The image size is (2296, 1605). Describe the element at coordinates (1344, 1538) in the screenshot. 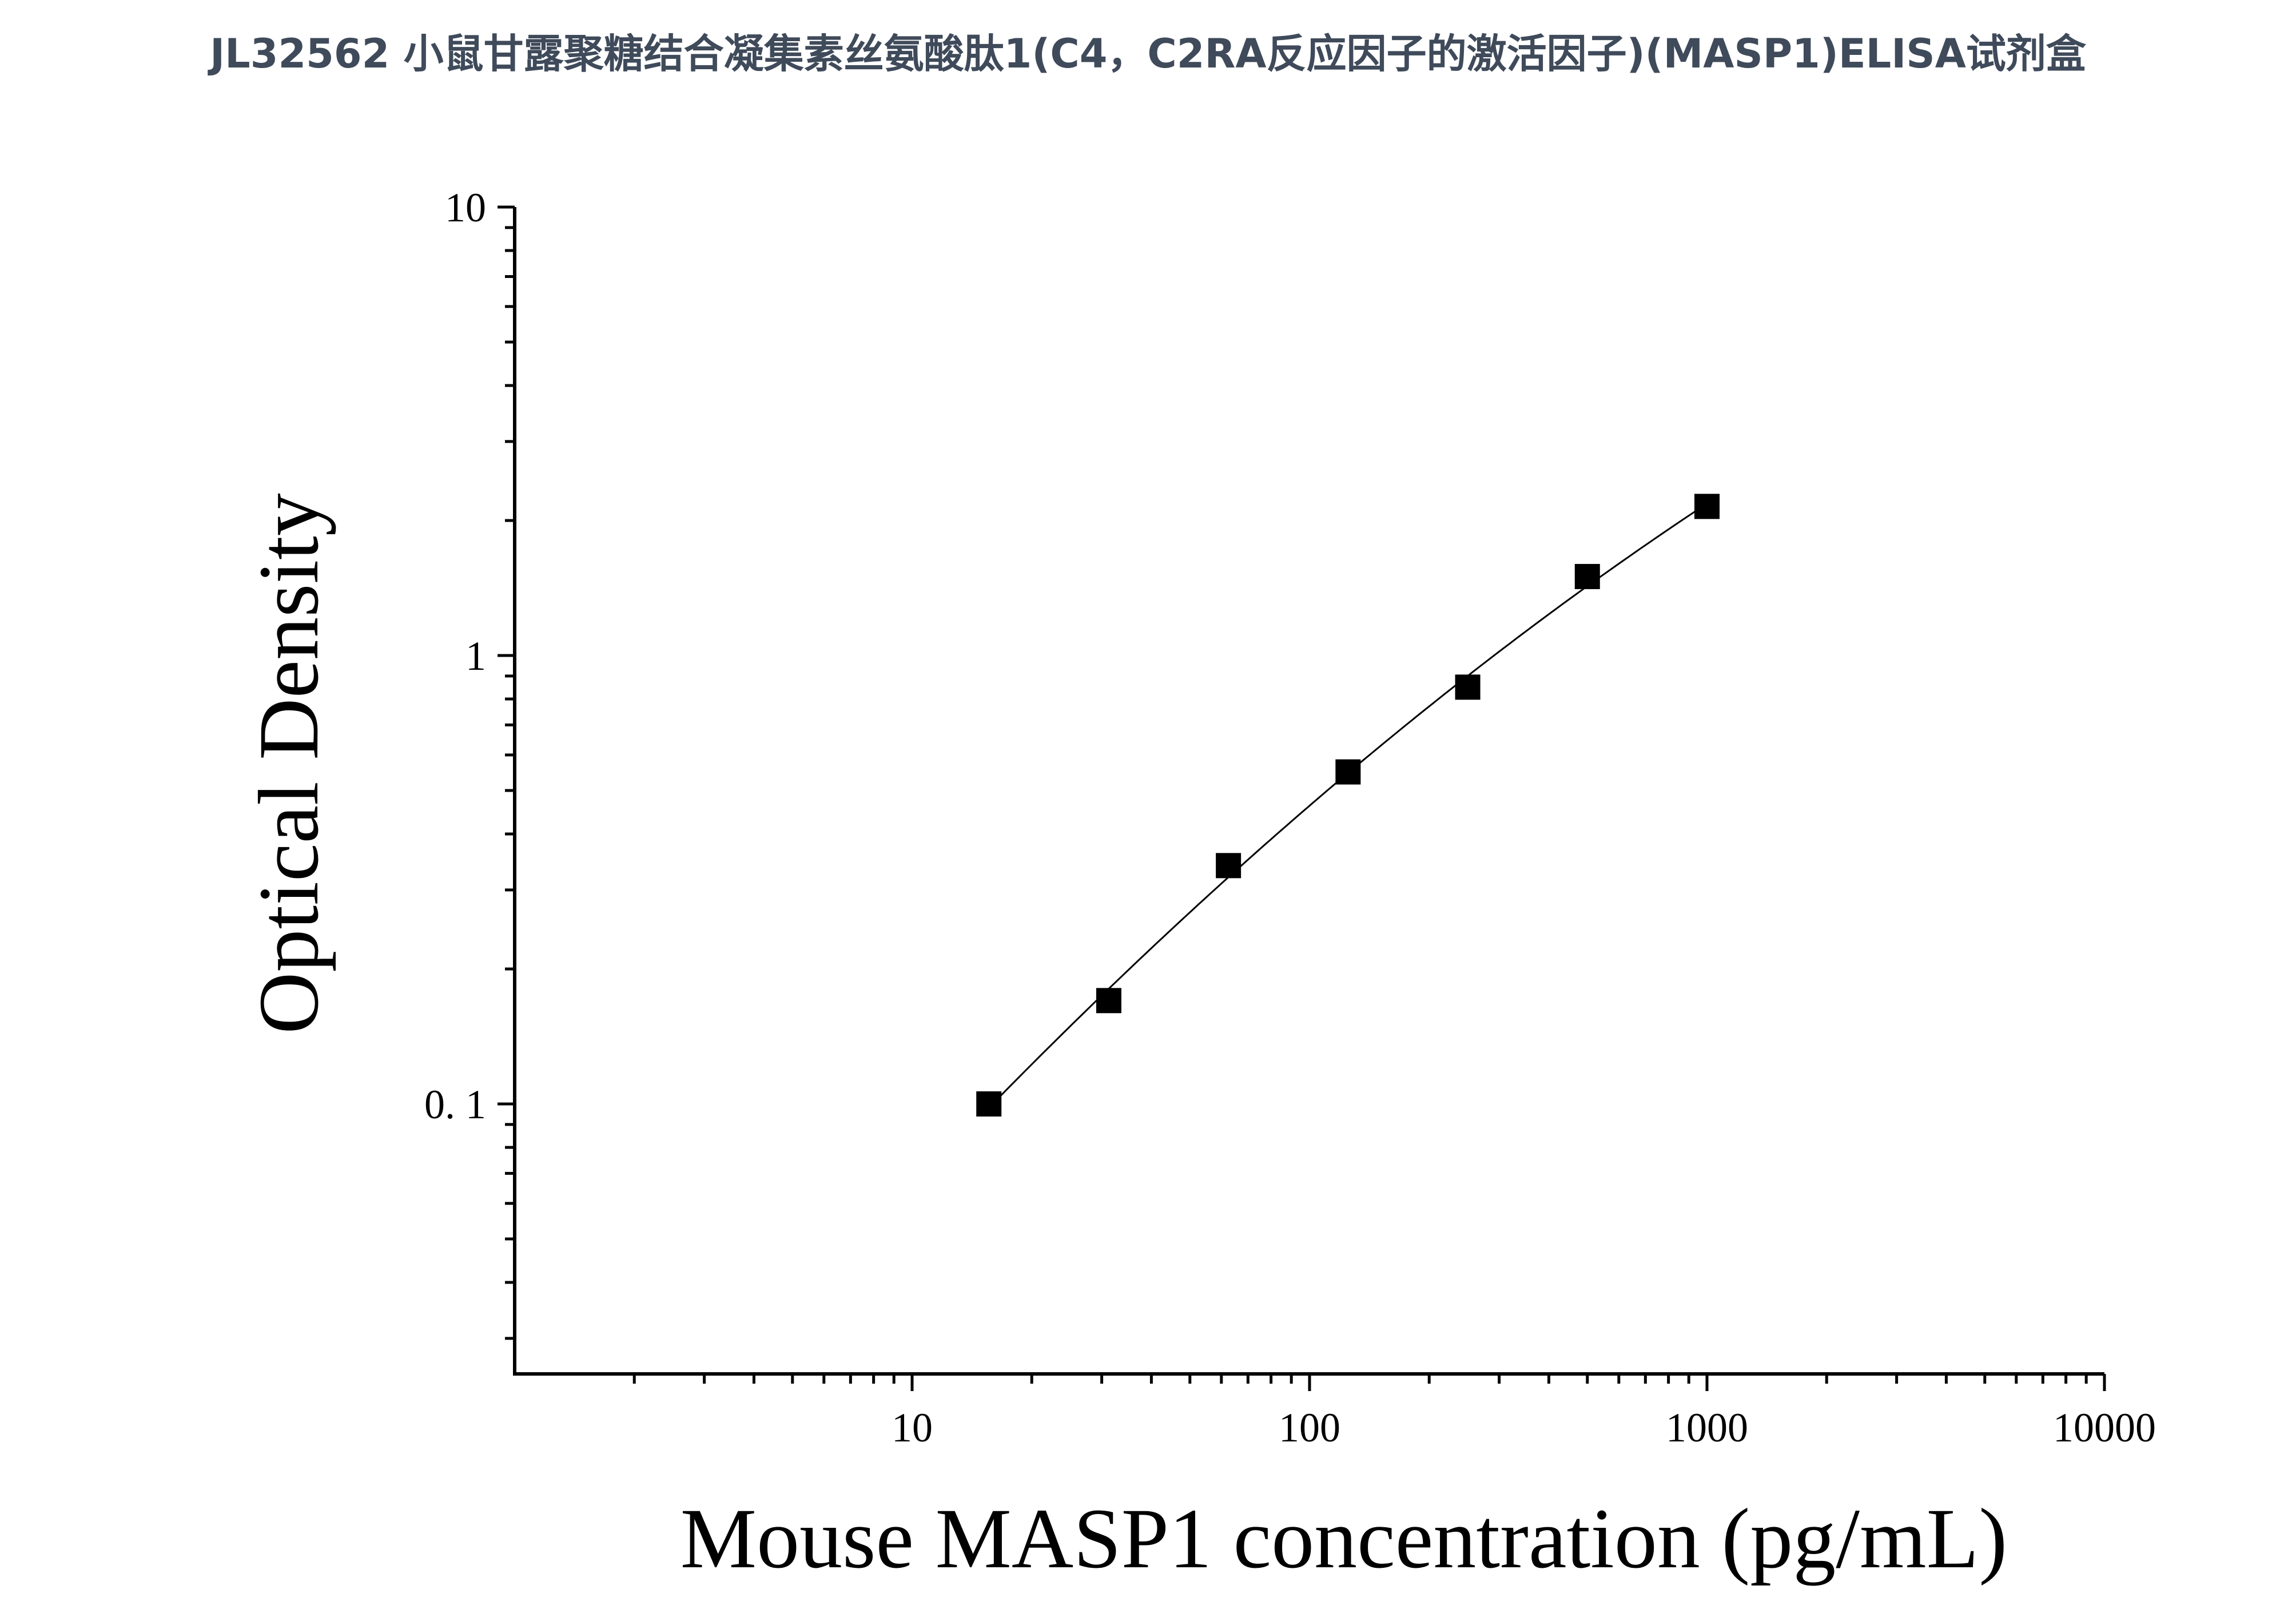

I see `x-axis-title: Mouse MASP1 concentration (pg/mL)` at that location.